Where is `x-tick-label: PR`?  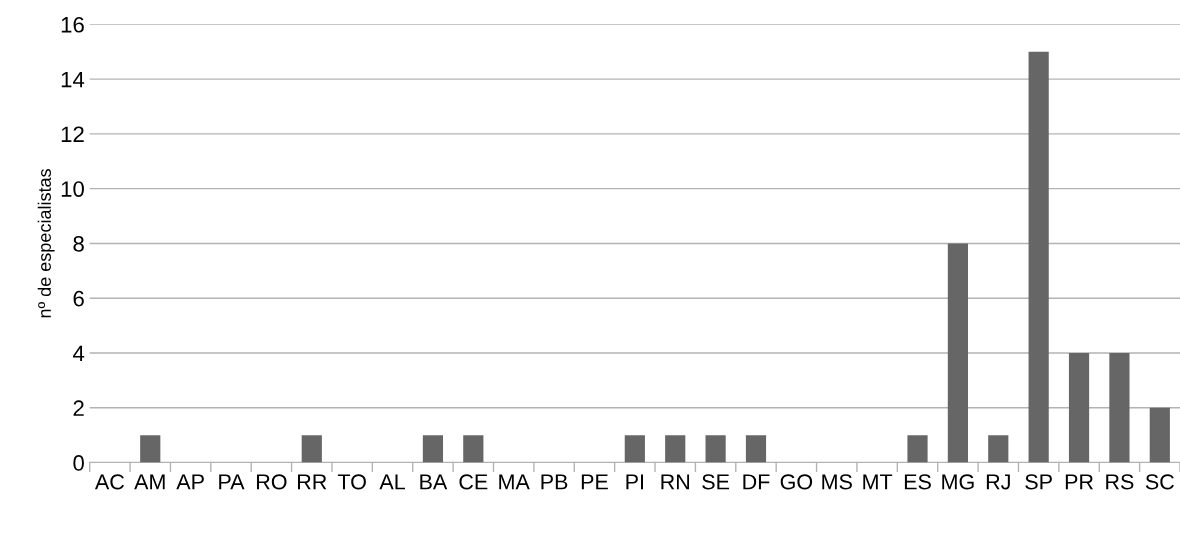 x-tick-label: PR is located at coordinates (1079, 482).